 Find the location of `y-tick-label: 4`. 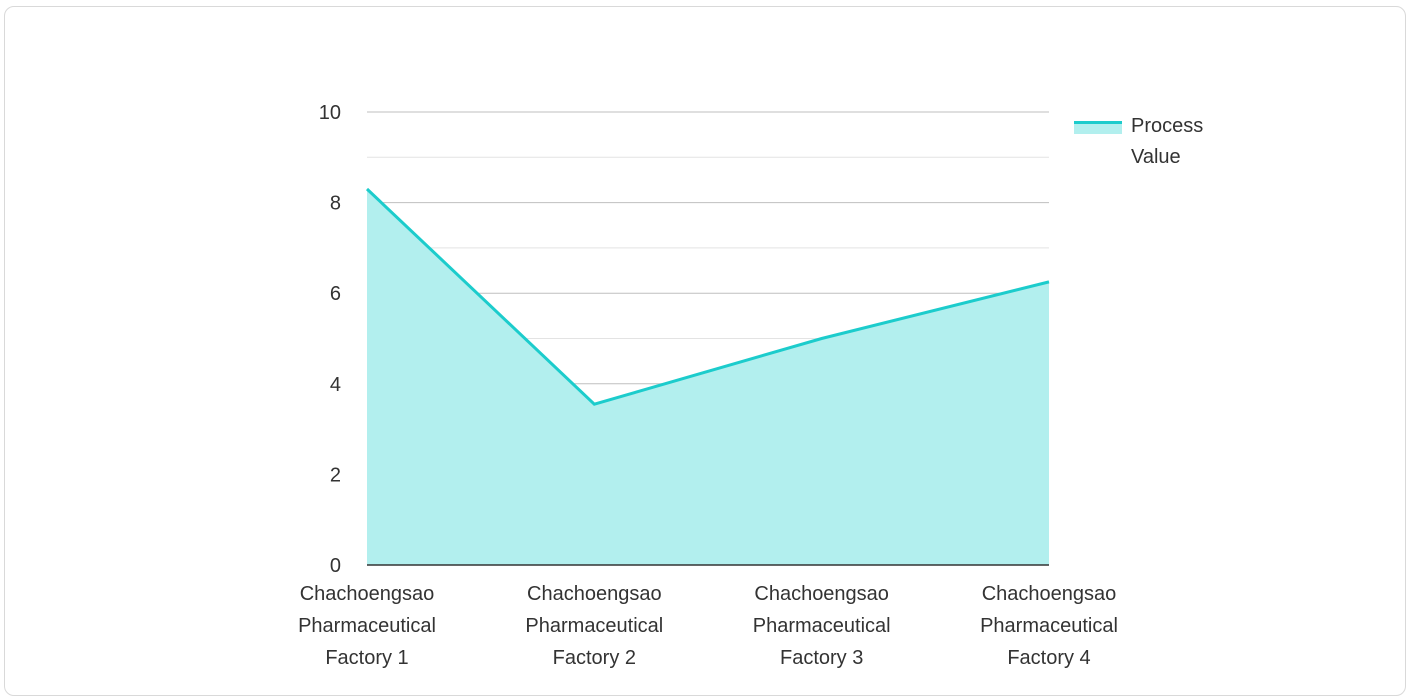

y-tick-label: 4 is located at coordinates (335, 385).